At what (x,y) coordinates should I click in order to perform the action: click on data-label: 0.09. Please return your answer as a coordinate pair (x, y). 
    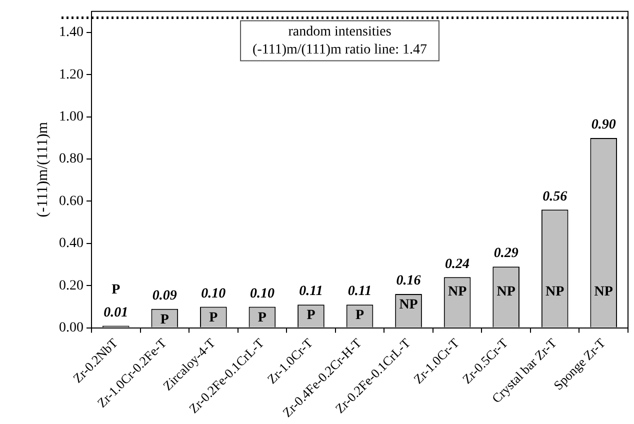
    Looking at the image, I should click on (164, 296).